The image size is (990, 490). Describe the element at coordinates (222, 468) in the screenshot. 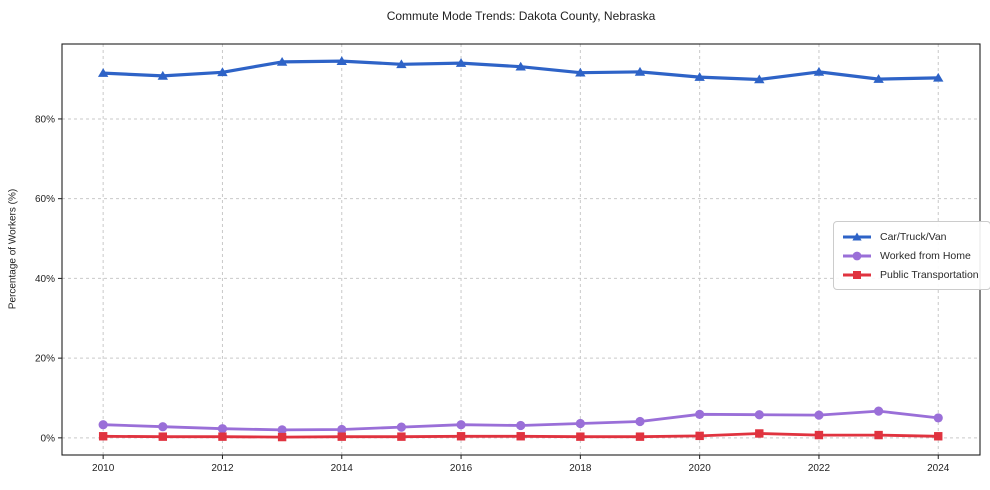

I see `x-tick-label: 2012` at that location.